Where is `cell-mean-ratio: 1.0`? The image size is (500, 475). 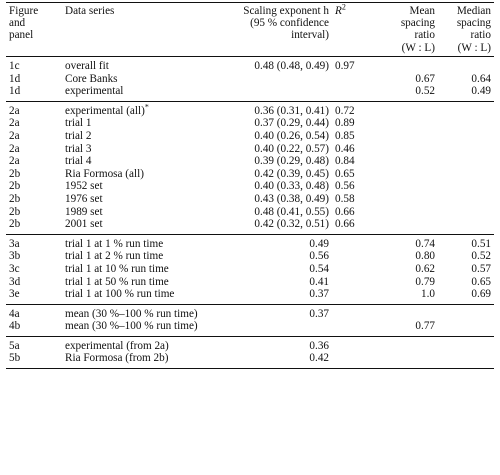
cell-mean-ratio: 1.0 is located at coordinates (409, 296).